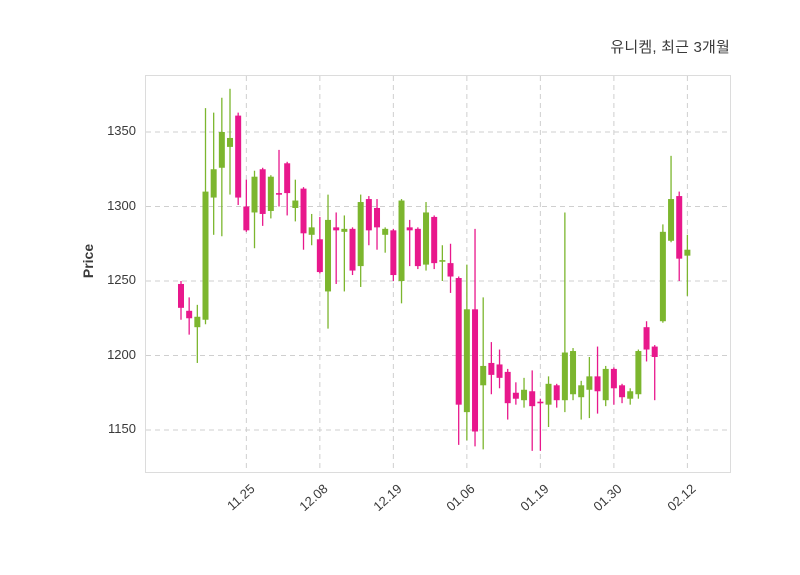 The height and width of the screenshot is (575, 800). I want to click on x-tick-label: 02.12, so click(681, 497).